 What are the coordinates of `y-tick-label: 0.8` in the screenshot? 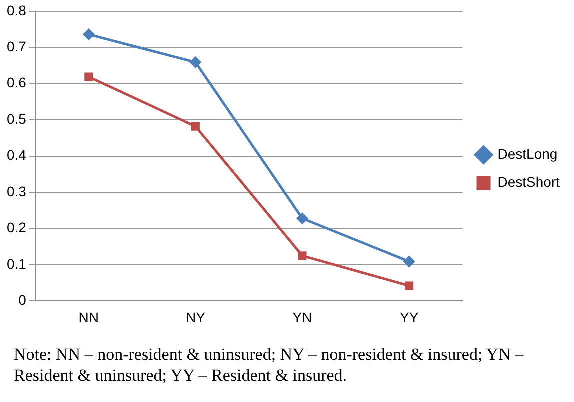 It's located at (16, 10).